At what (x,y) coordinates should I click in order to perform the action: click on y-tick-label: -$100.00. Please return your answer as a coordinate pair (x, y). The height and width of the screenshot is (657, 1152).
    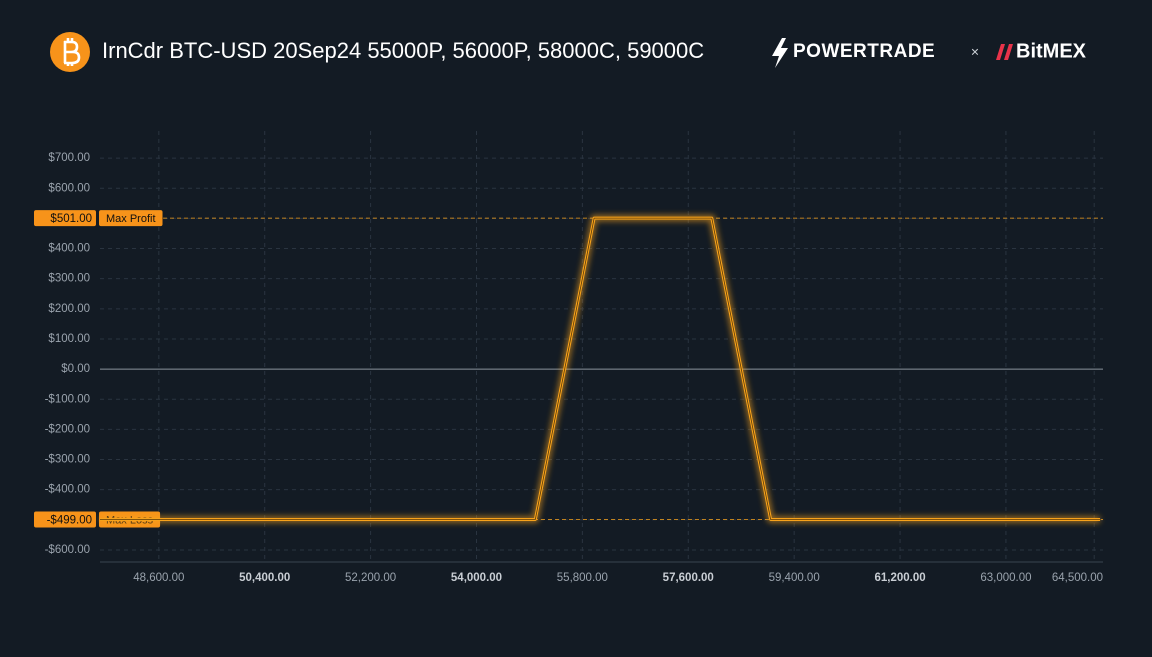
    Looking at the image, I should click on (67, 399).